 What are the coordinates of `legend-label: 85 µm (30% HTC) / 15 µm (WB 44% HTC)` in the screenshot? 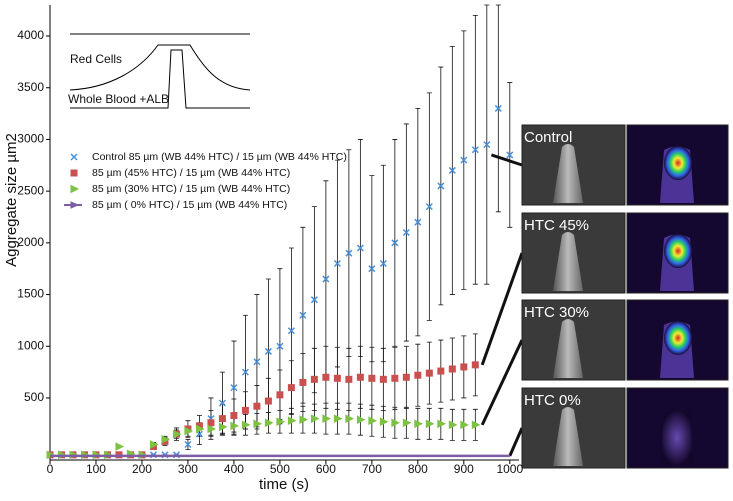 It's located at (191, 189).